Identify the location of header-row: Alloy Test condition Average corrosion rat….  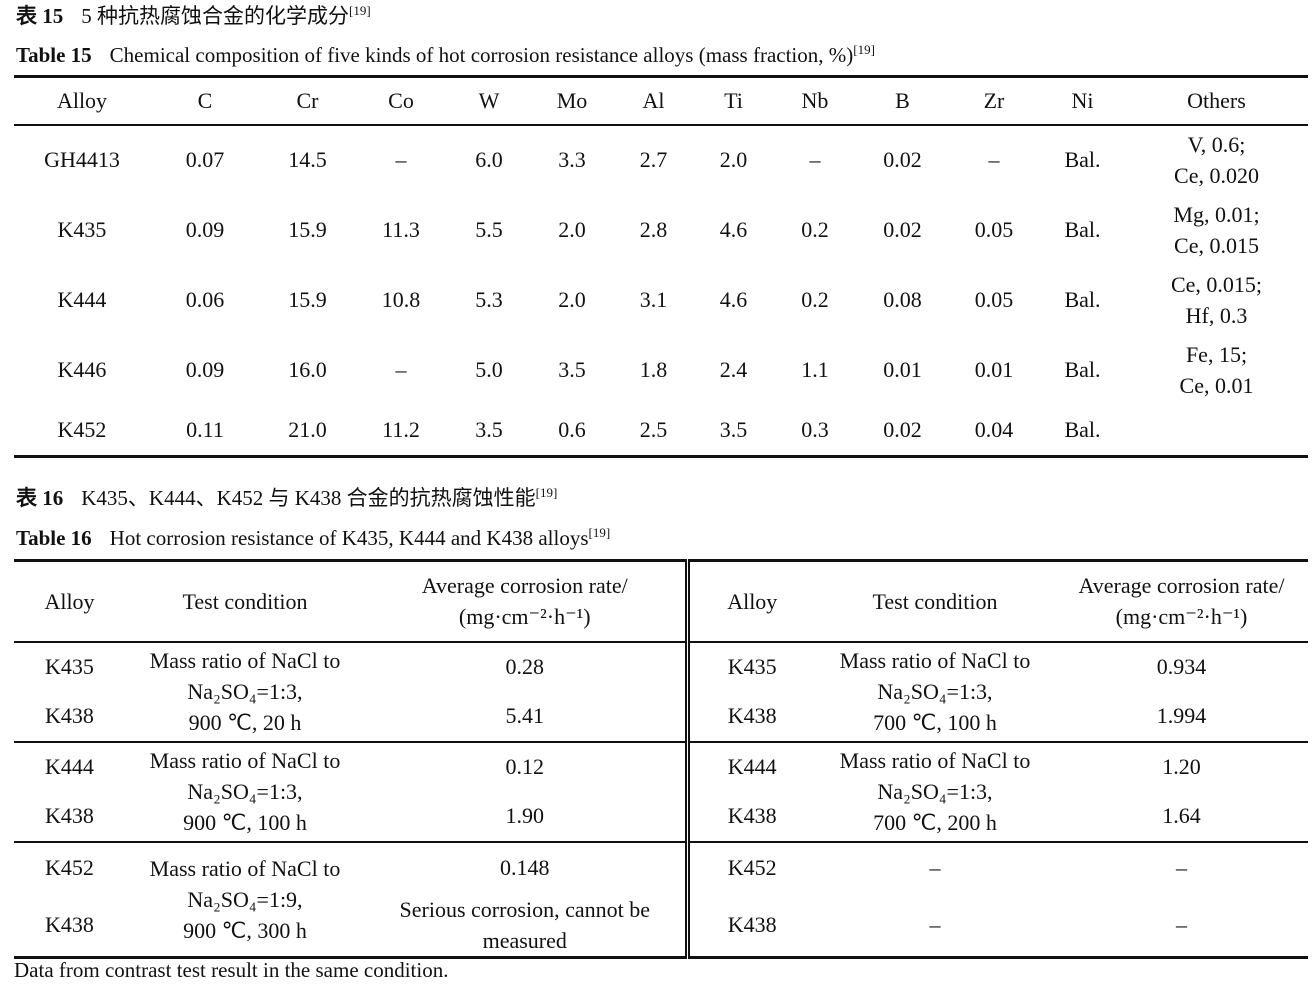
(661, 601).